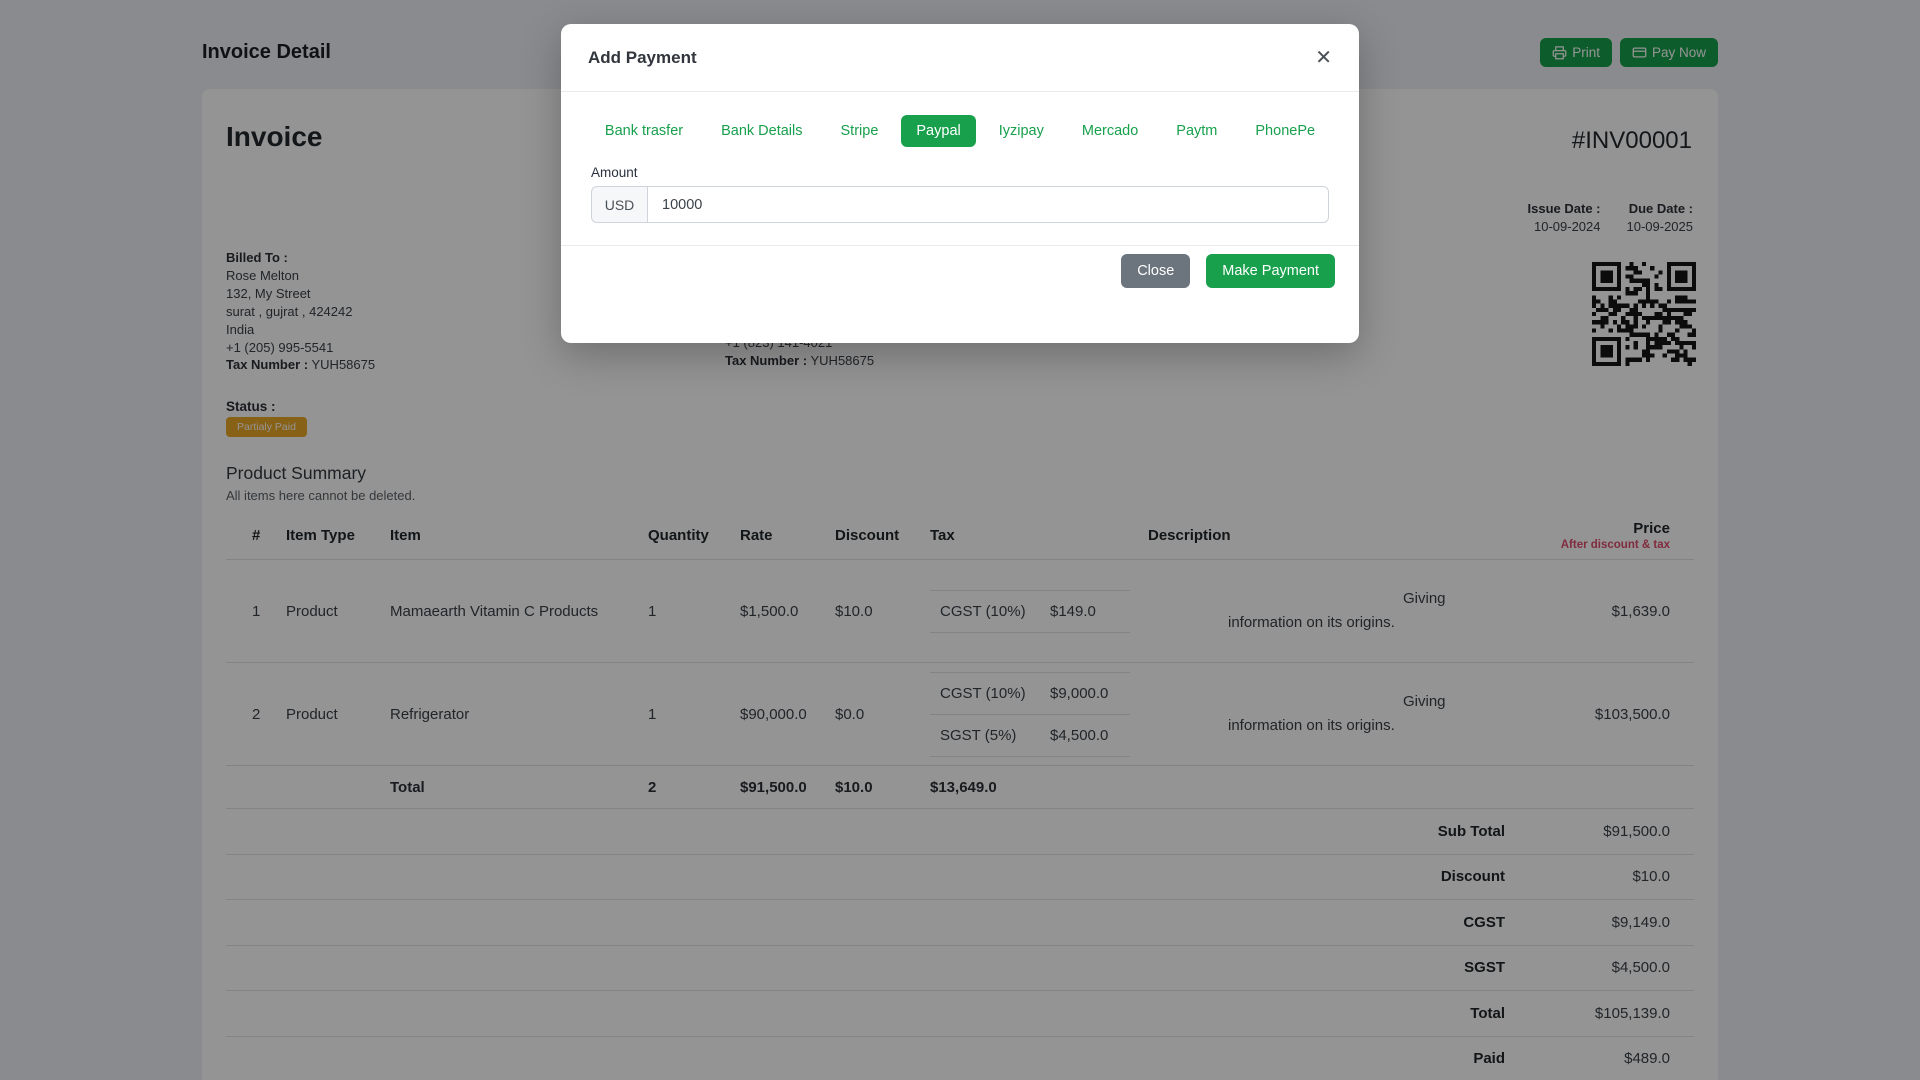 This screenshot has height=1080, width=1920. I want to click on item-rate: $90,000.0, so click(773, 714).